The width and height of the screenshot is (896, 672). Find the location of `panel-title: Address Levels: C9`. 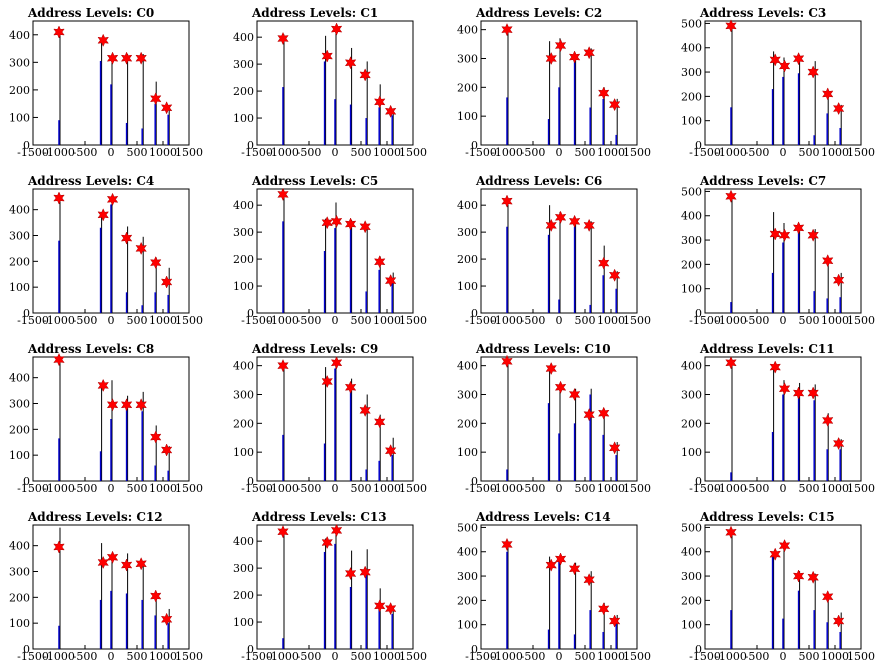

panel-title: Address Levels: C9 is located at coordinates (315, 349).